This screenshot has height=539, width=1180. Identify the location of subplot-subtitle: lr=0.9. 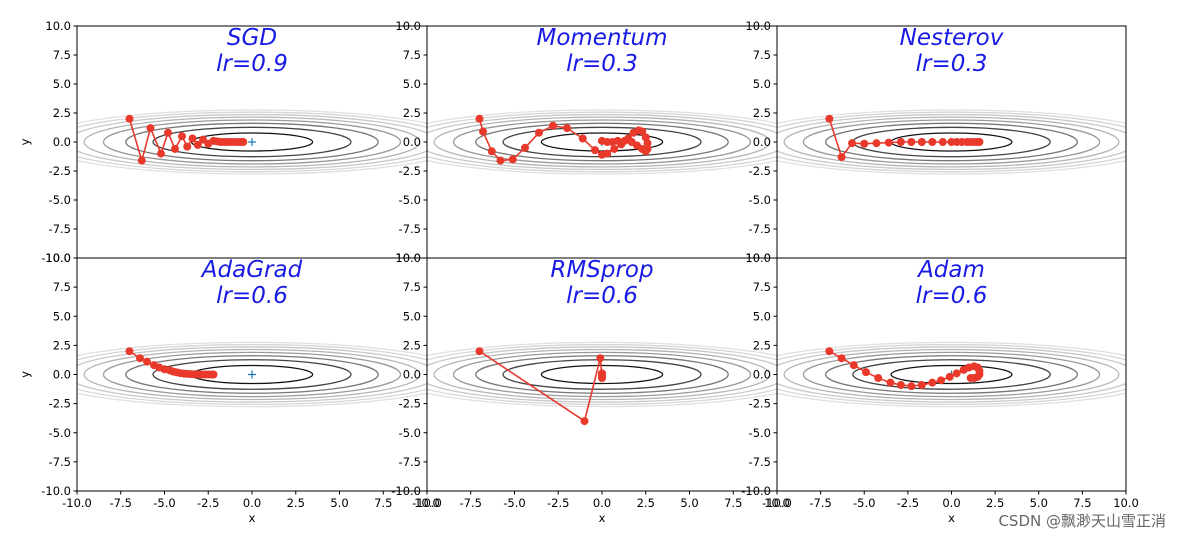
(252, 64).